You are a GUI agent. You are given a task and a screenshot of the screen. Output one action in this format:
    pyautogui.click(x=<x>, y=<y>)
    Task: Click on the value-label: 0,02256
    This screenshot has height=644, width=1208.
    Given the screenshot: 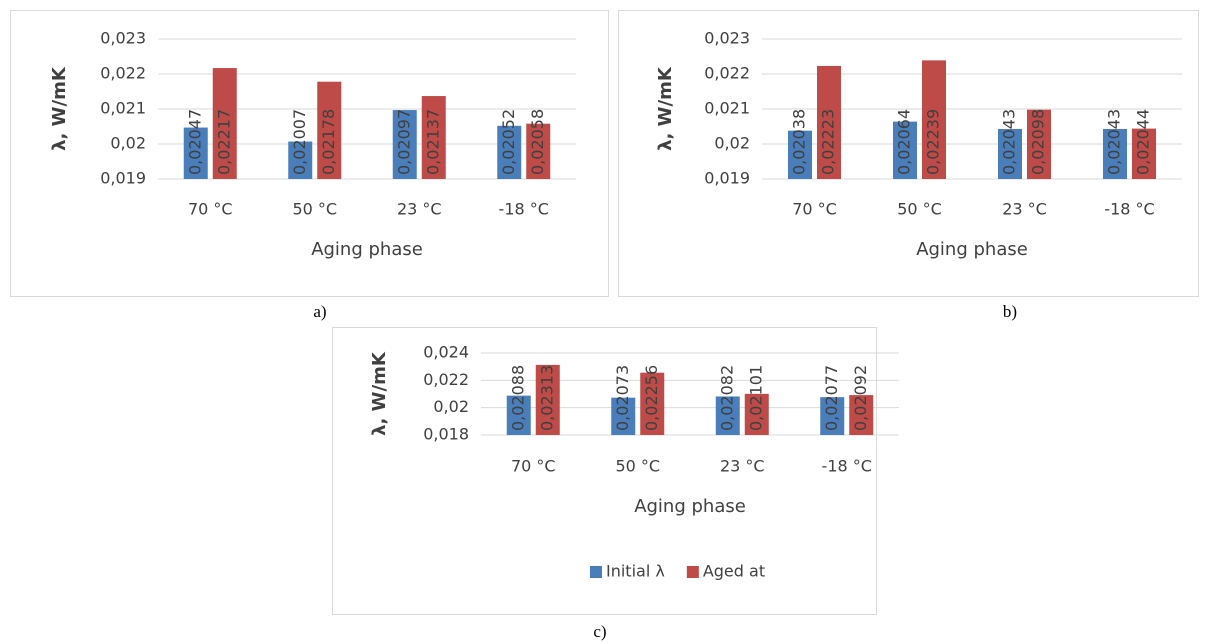 What is the action you would take?
    pyautogui.click(x=651, y=398)
    